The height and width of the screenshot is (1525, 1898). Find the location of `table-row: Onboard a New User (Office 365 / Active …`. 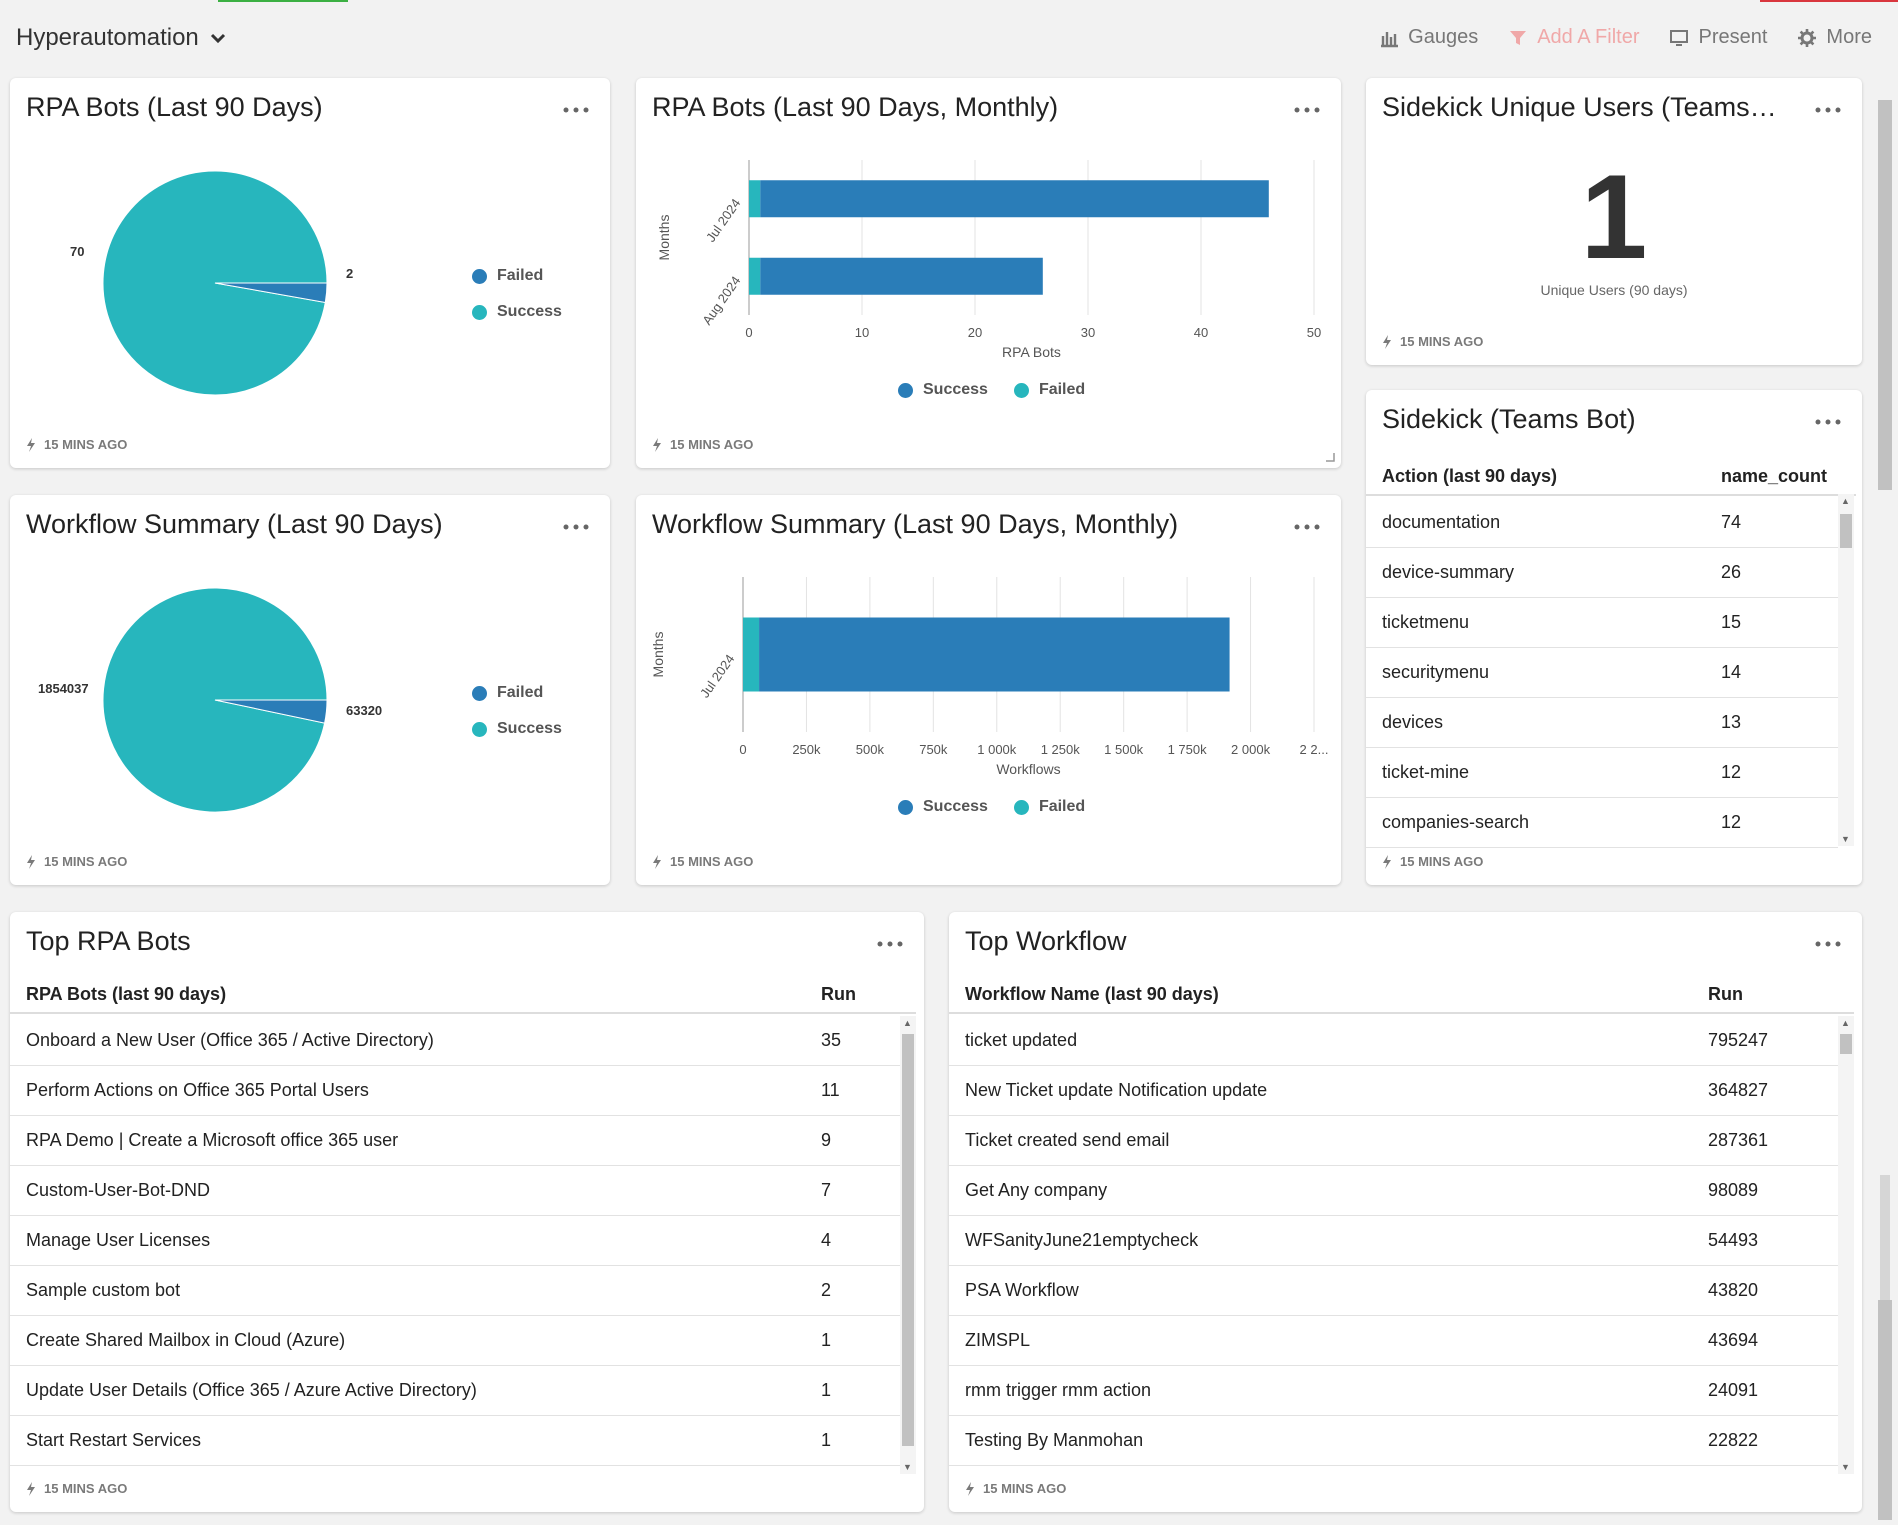

table-row: Onboard a New User (Office 365 / Active … is located at coordinates (455, 1041).